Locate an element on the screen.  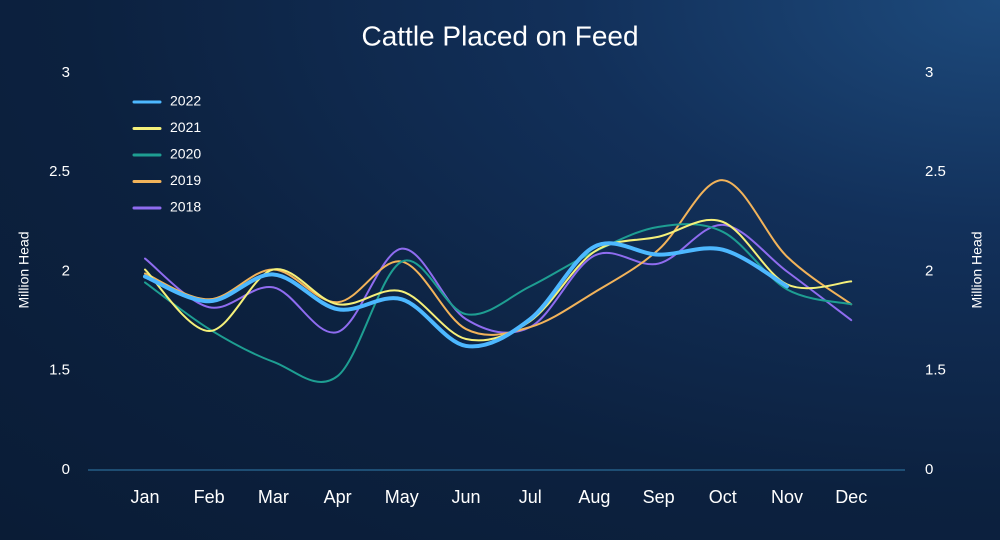
y-tick-label: 3 is located at coordinates (66, 72).